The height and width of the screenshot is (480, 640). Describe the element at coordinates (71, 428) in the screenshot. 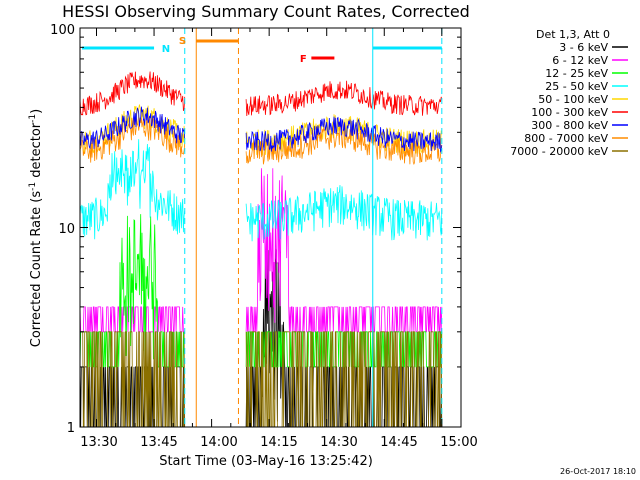

I see `y-tick-label-1: 1` at that location.